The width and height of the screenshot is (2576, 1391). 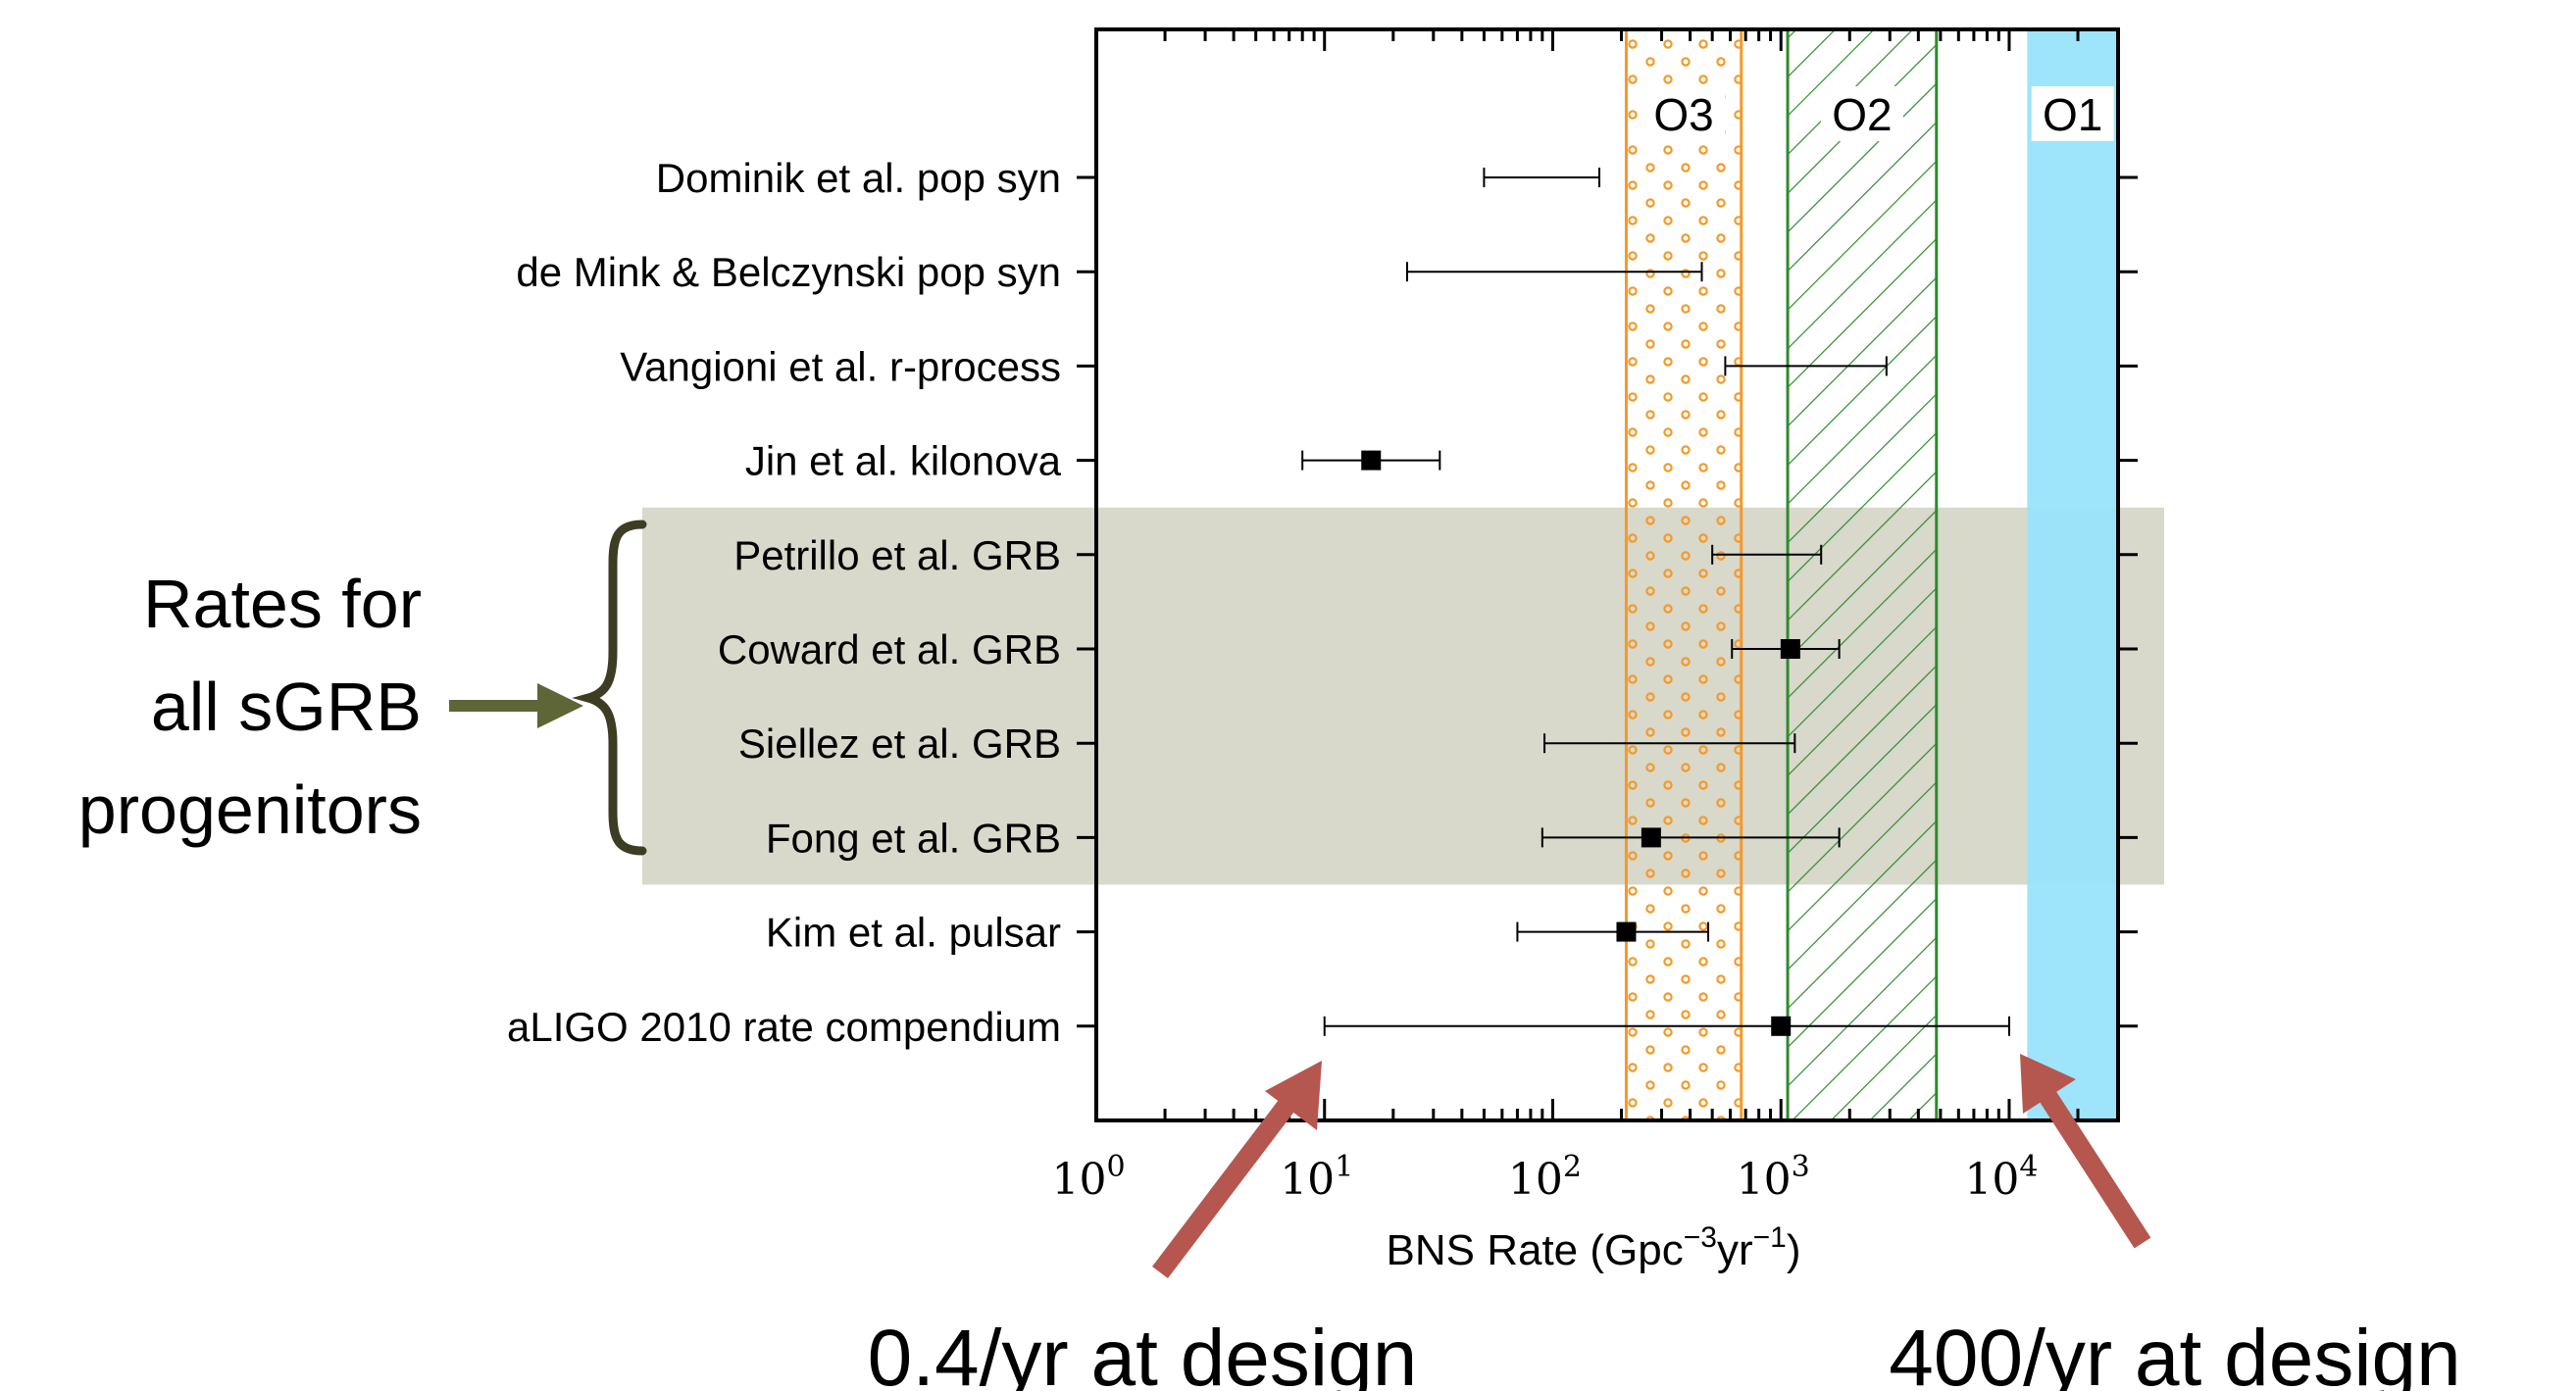 I want to click on x-tick-label: 104, so click(x=2001, y=1177).